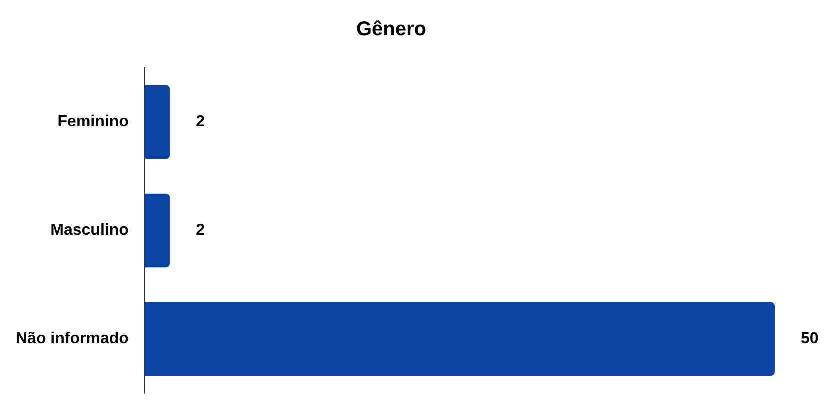 The width and height of the screenshot is (836, 419). Describe the element at coordinates (73, 339) in the screenshot. I see `y-tick-label: Não informado` at that location.